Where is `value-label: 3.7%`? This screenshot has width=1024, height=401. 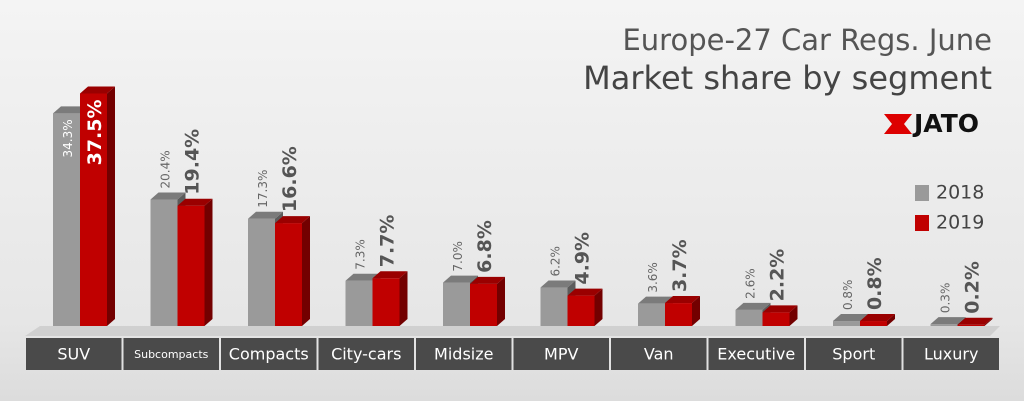 value-label: 3.7% is located at coordinates (680, 265).